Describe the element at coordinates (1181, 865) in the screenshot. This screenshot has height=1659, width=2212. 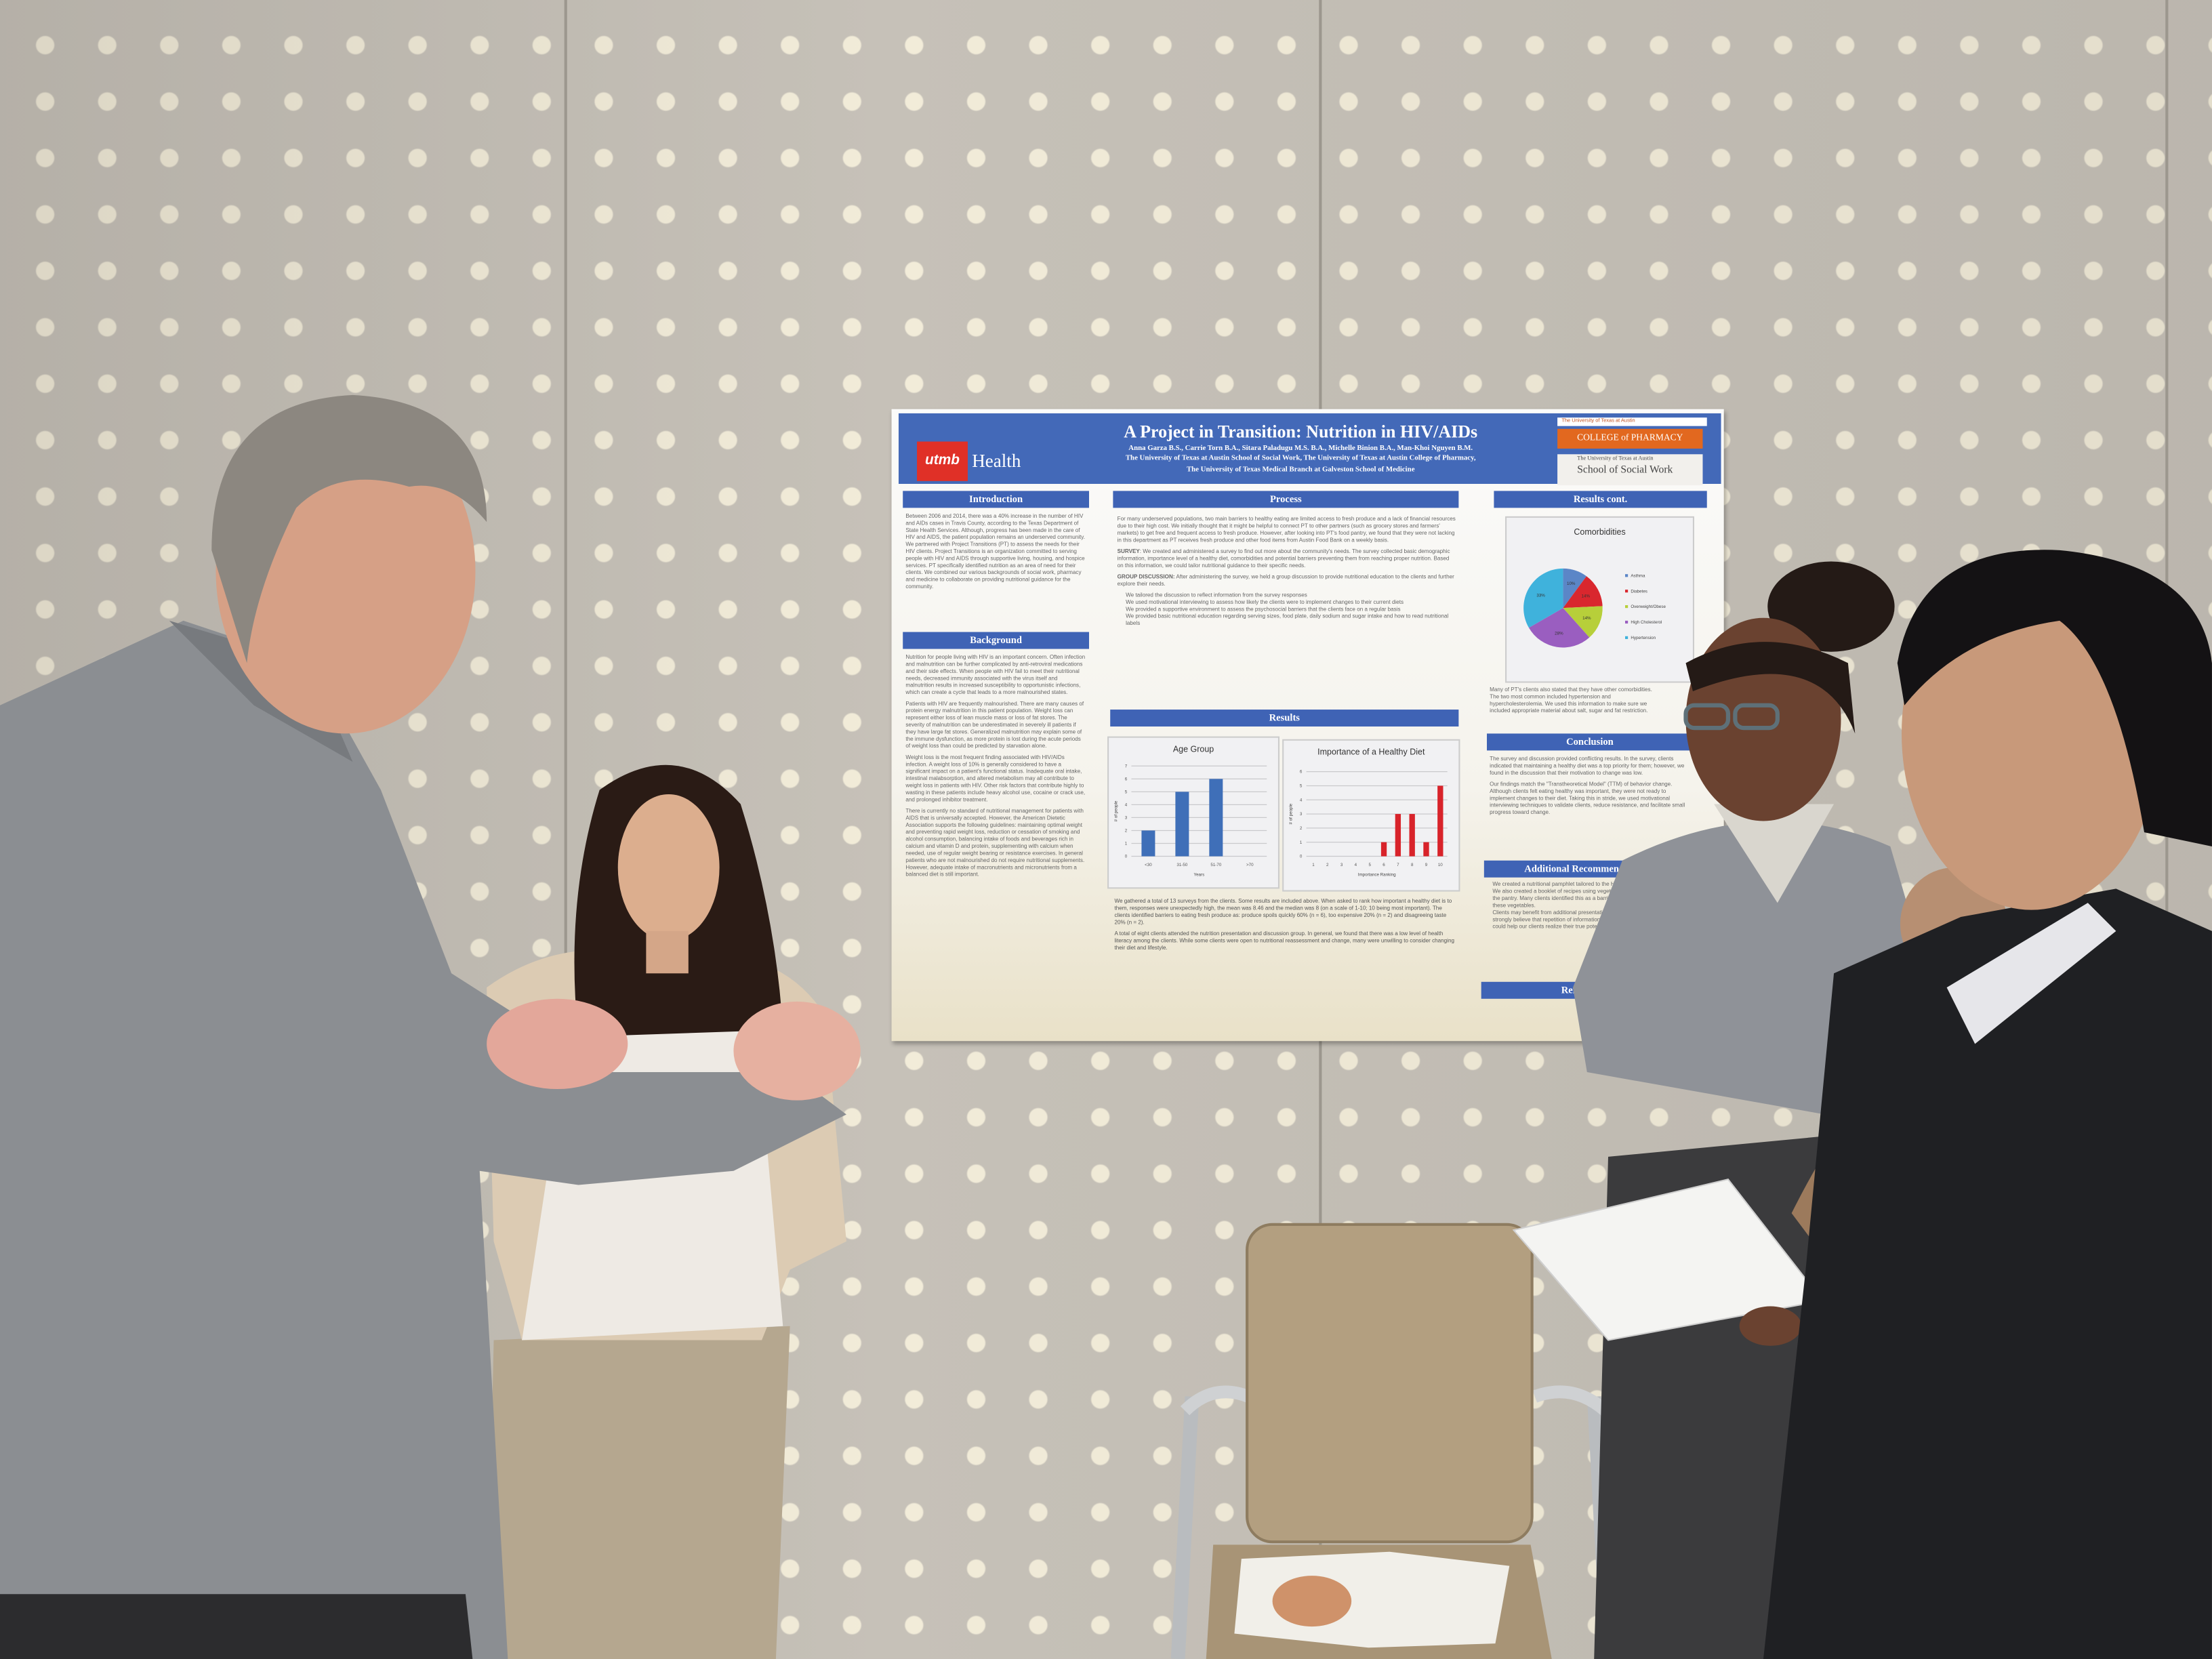
I see `x-tick-label: 31-50` at that location.